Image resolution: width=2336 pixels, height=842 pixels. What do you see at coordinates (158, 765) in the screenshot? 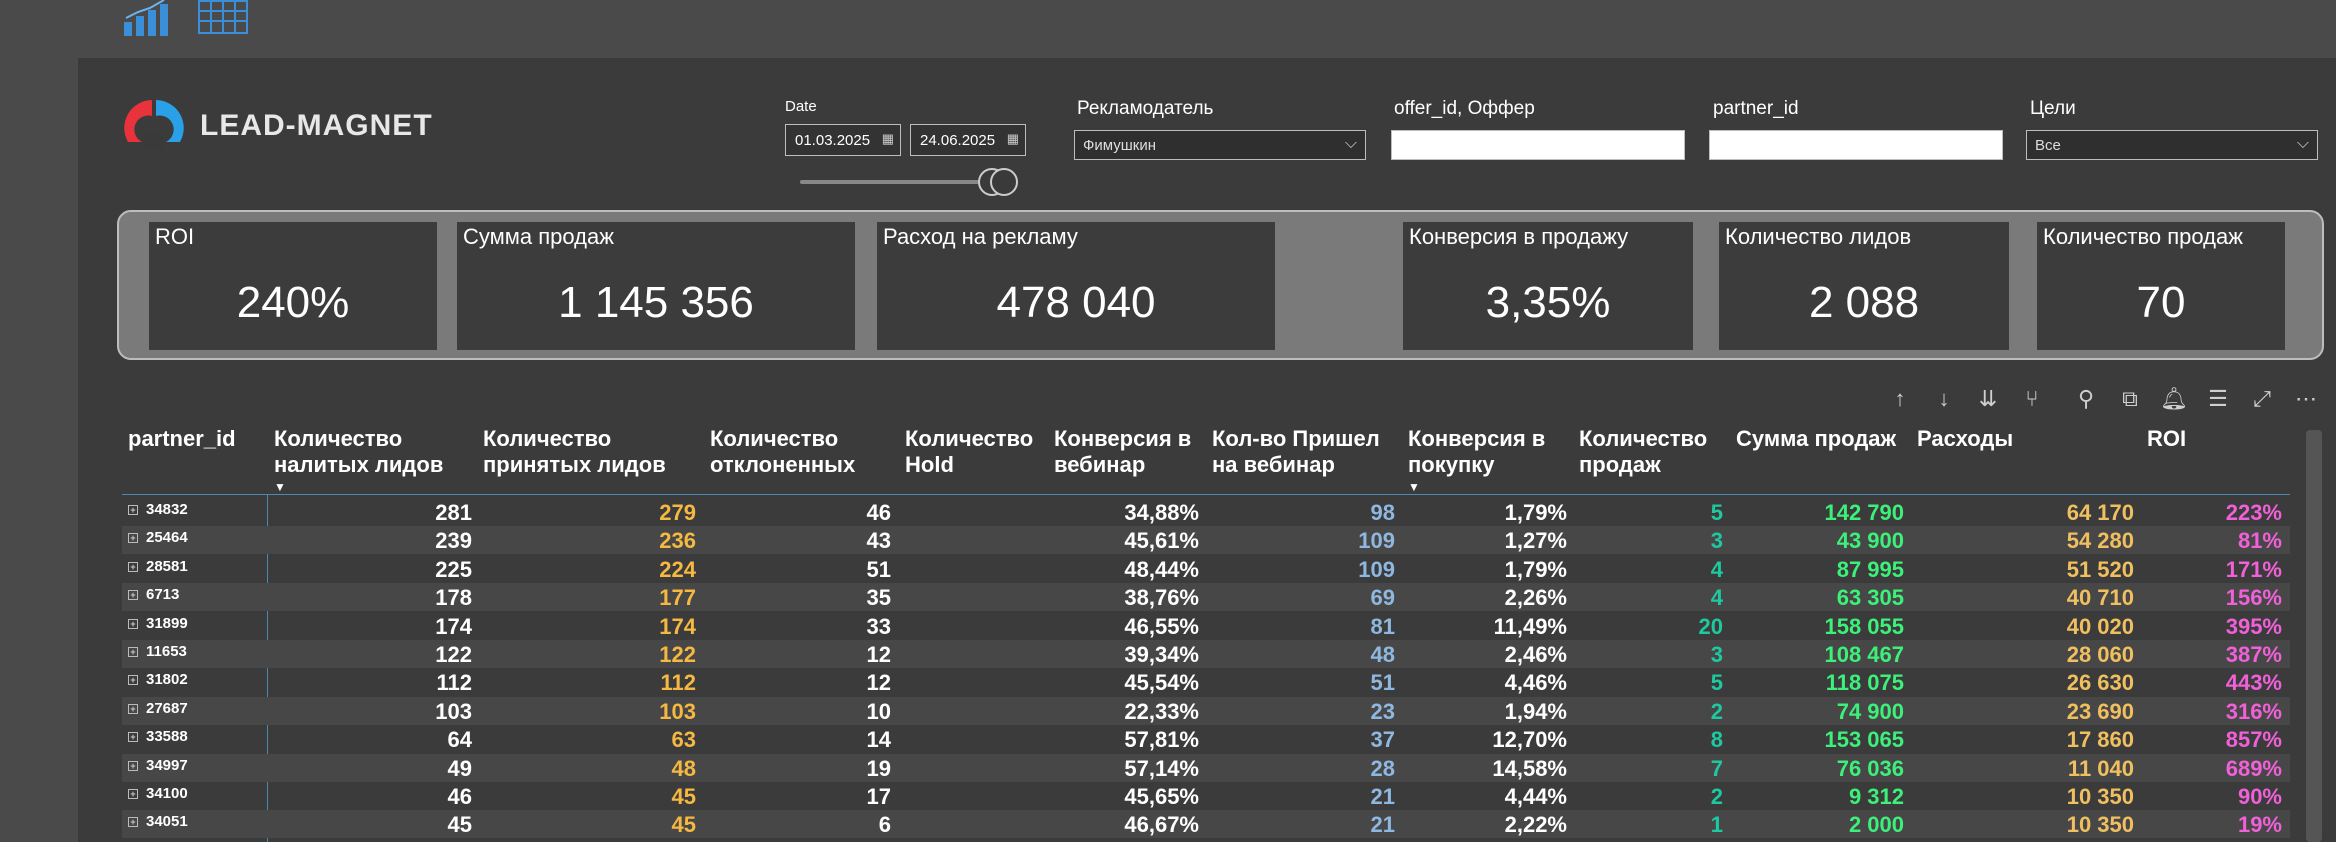
I see `cell-partner-id: +34997` at bounding box center [158, 765].